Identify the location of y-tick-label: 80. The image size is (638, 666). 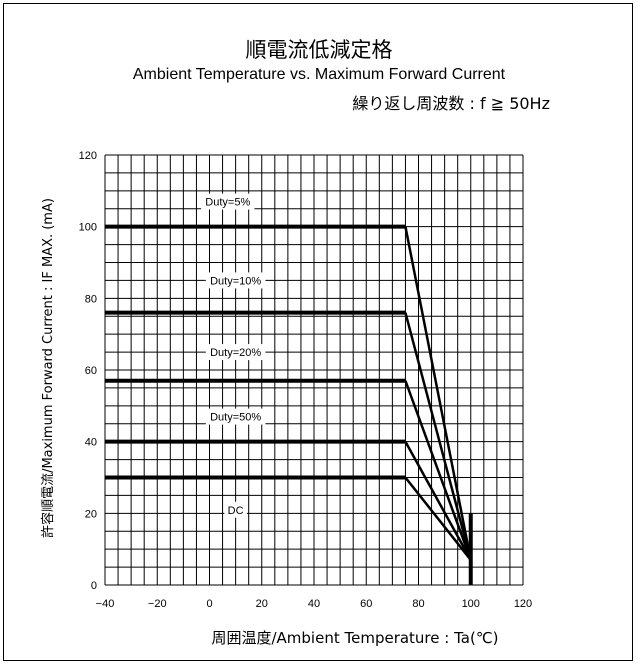
(91, 299).